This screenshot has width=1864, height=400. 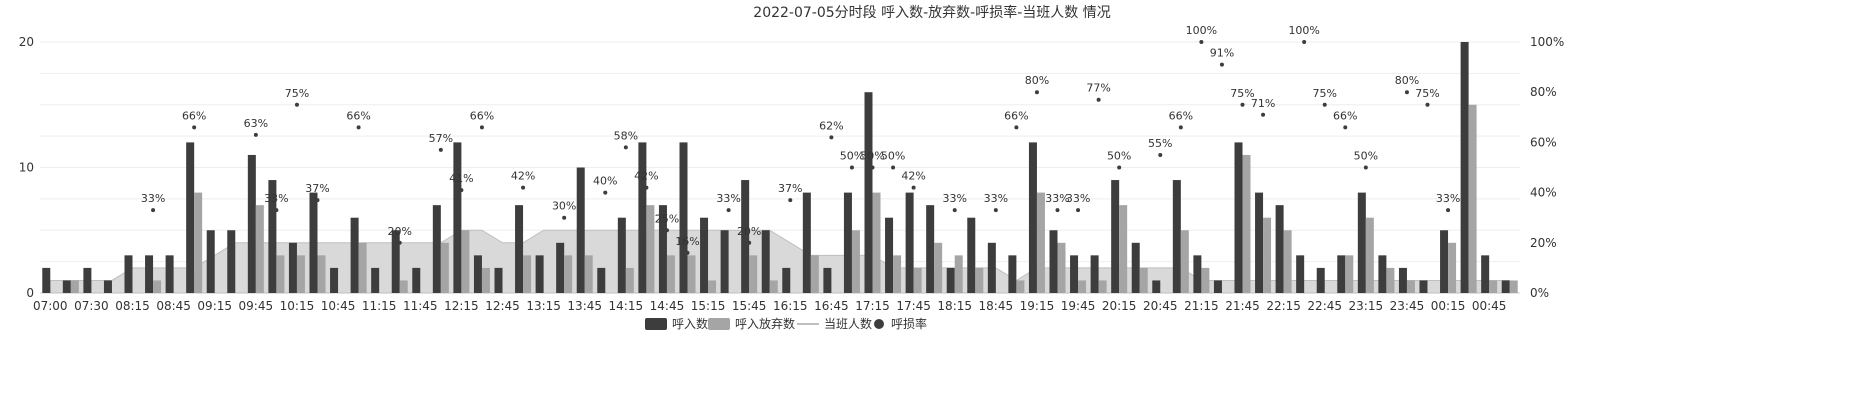 What do you see at coordinates (996, 306) in the screenshot?
I see `x-tick-label: 18:45` at bounding box center [996, 306].